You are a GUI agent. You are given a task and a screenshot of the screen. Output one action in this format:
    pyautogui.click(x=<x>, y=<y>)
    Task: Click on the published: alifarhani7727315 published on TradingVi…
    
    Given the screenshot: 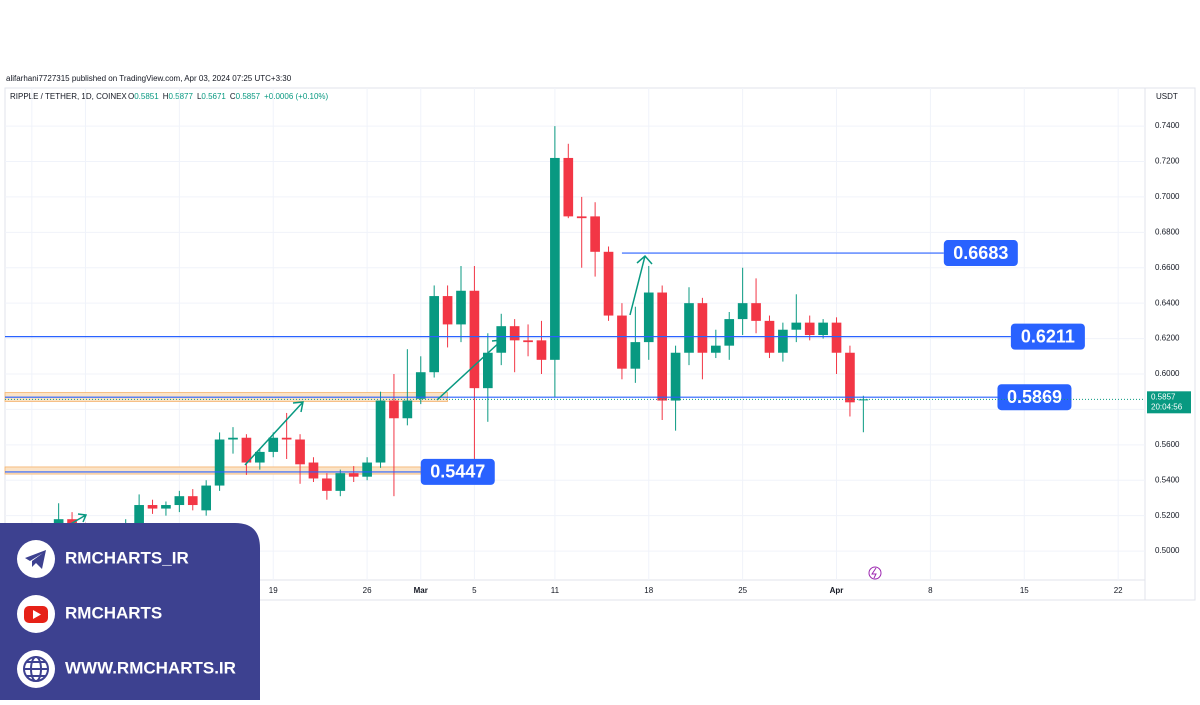 What is the action you would take?
    pyautogui.click(x=149, y=78)
    